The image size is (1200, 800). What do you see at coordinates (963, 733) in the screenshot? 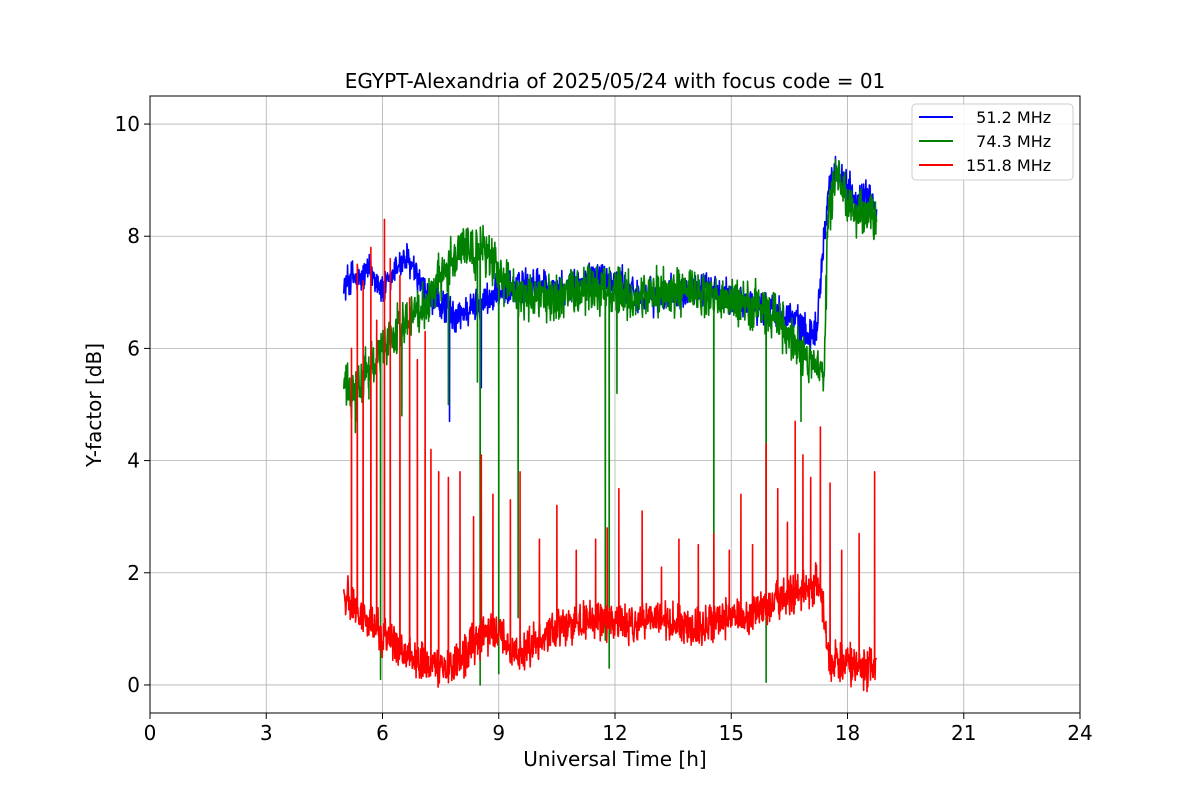
I see `x-tick-label: 21` at bounding box center [963, 733].